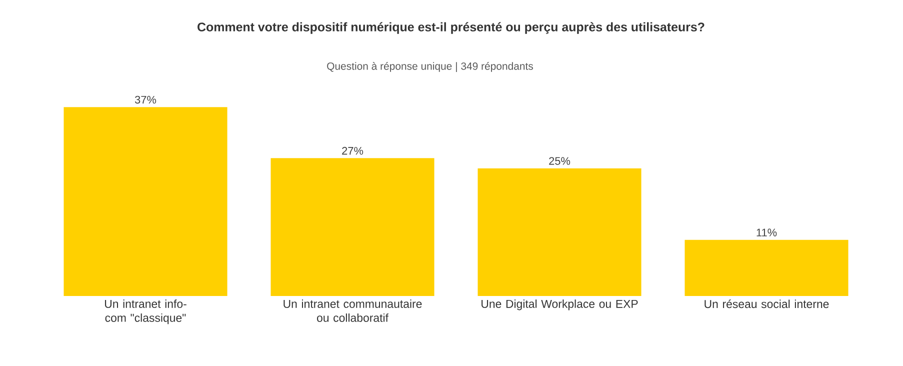  I want to click on x-tick-label: Un intranet communautaire ou collaboratif, so click(353, 311).